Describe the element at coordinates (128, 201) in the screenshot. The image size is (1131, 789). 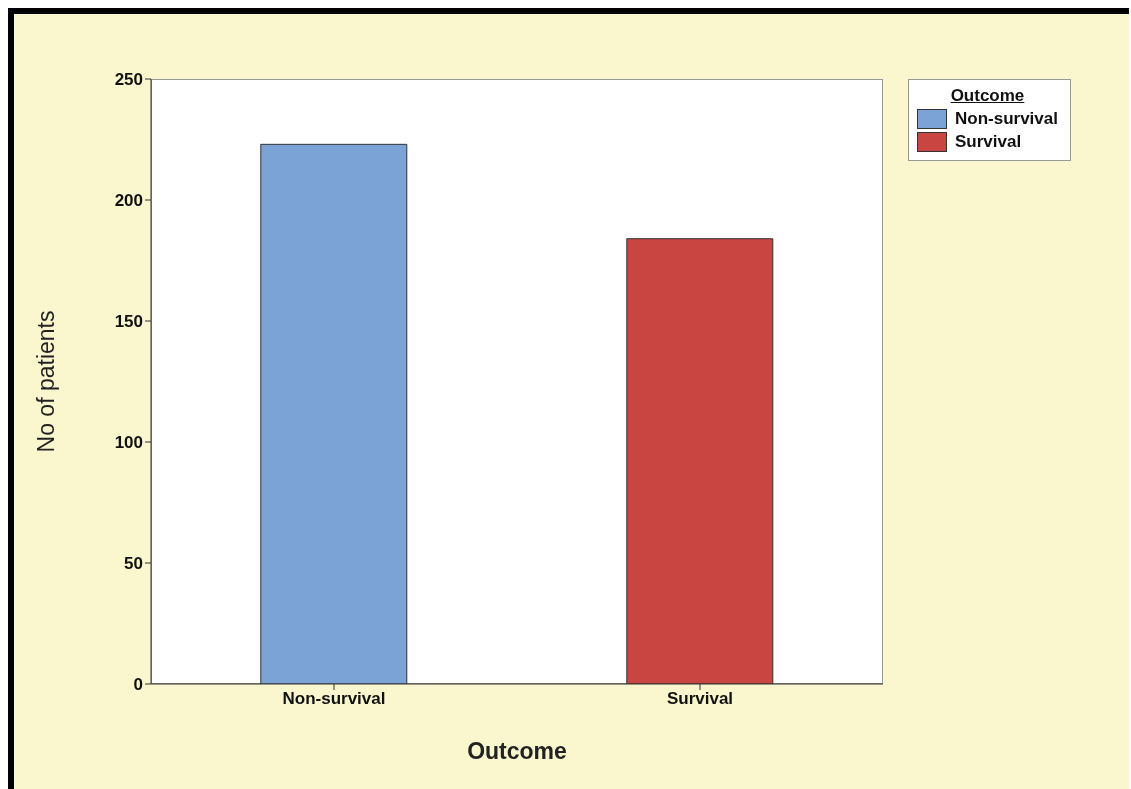
I see `y-tick-label: 200` at that location.